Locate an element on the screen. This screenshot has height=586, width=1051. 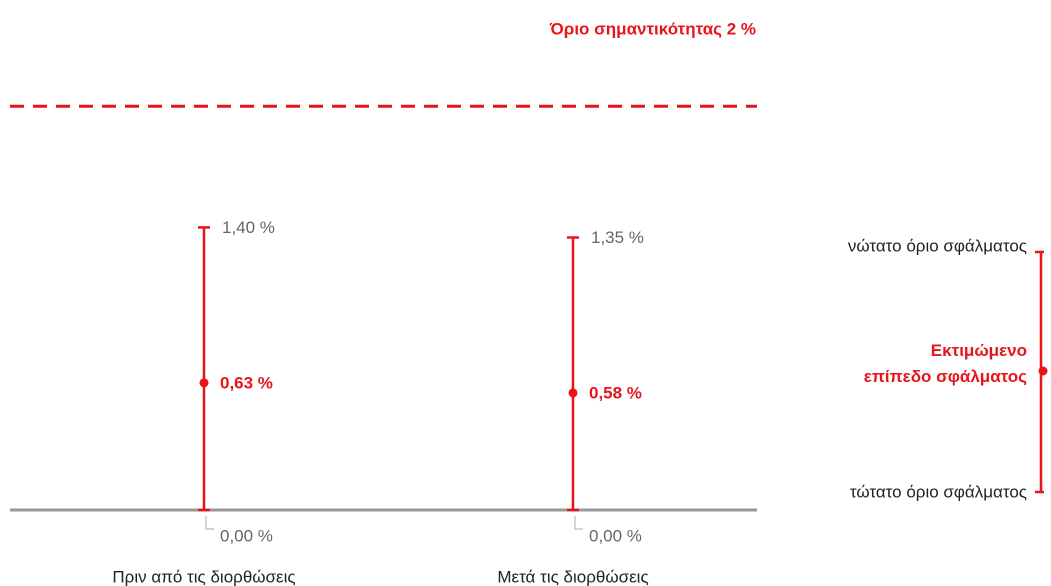
threshold-label: Όριο σημαντικότητας 2 % is located at coordinates (652, 28).